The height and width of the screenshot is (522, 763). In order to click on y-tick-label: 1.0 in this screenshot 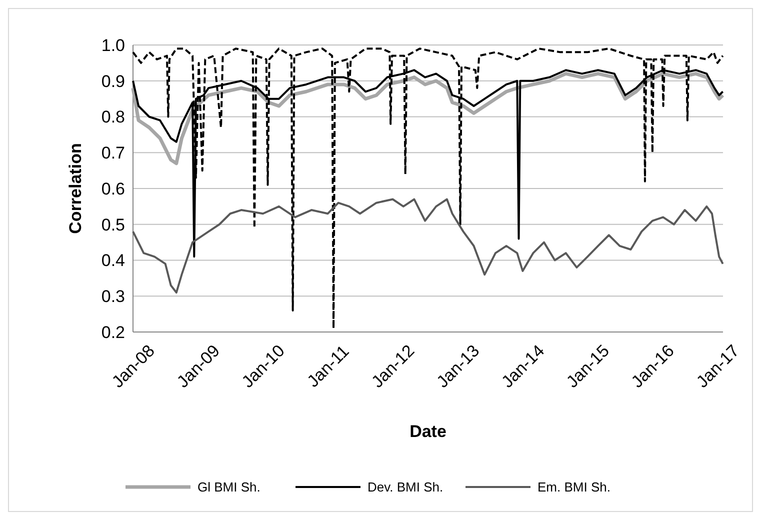, I will do `click(113, 45)`.